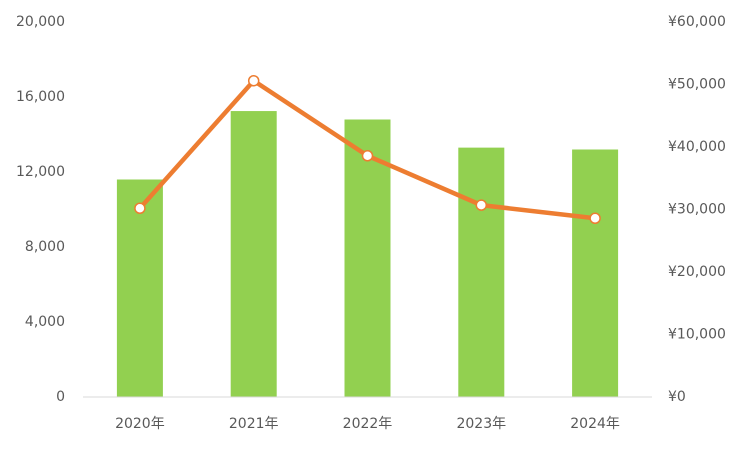 The image size is (750, 450). What do you see at coordinates (697, 22) in the screenshot?
I see `y2-tick-label: ¥60,000` at bounding box center [697, 22].